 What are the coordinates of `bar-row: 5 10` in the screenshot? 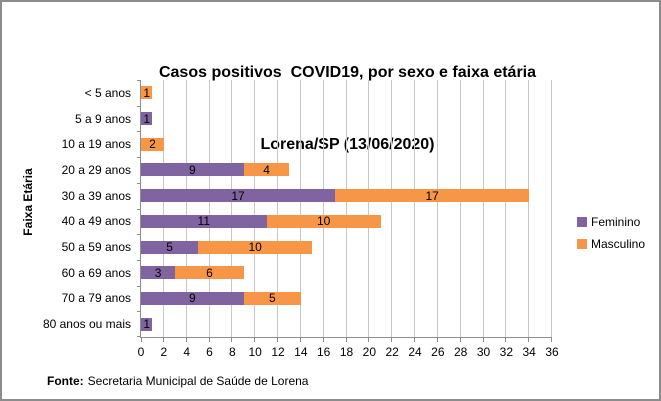 It's located at (227, 247).